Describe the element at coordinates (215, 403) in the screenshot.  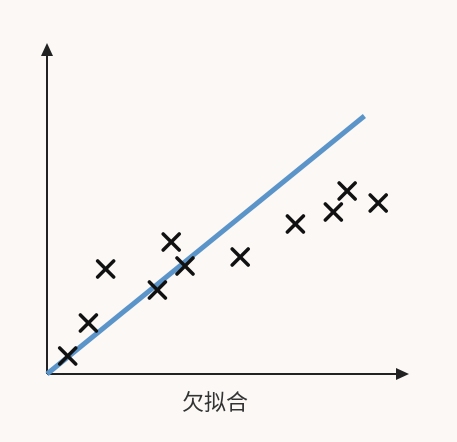
I see `x-axis-label: 欠拟合` at that location.